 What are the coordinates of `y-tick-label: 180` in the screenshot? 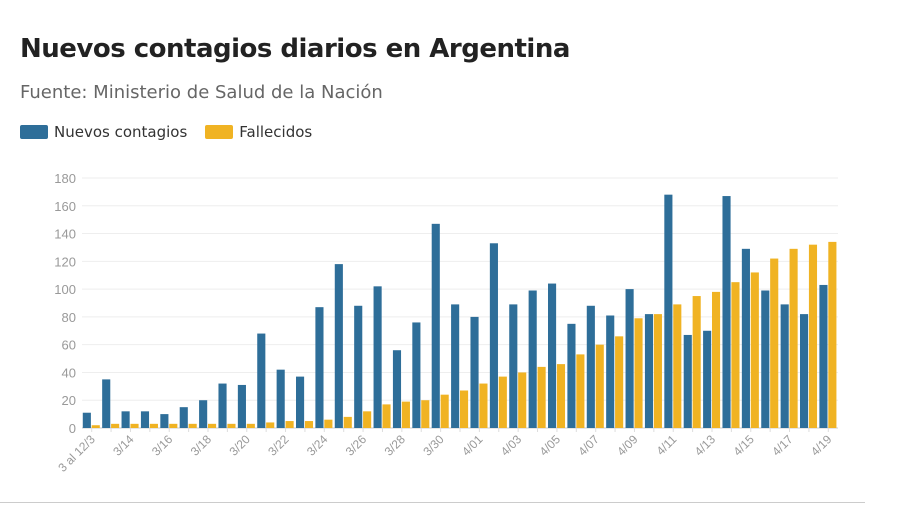 It's located at (65, 178).